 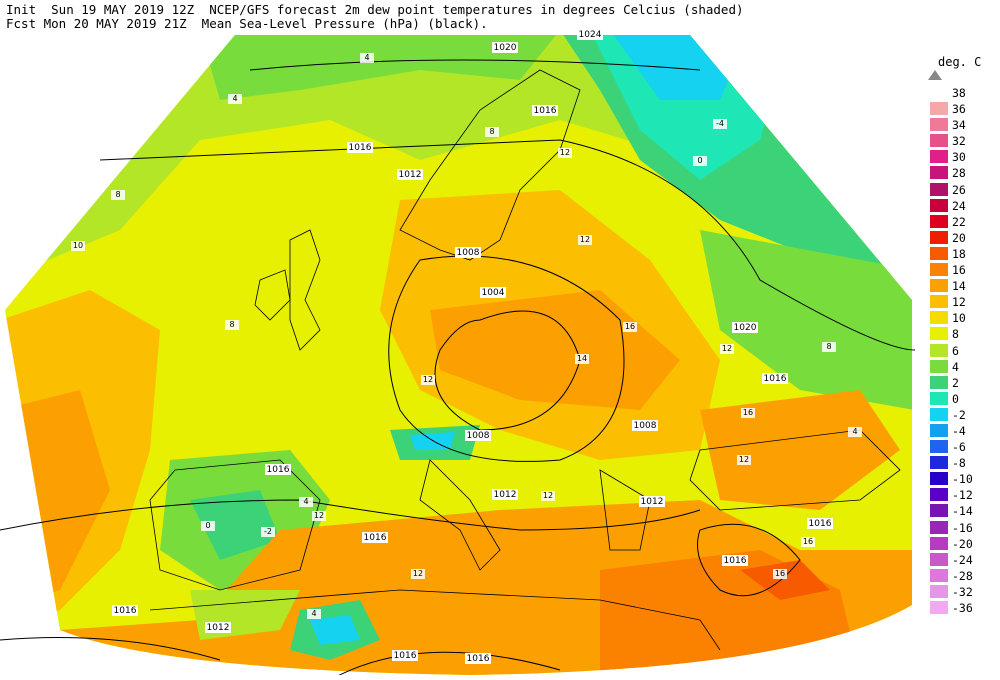 I want to click on legend-row: -2, so click(x=965, y=414).